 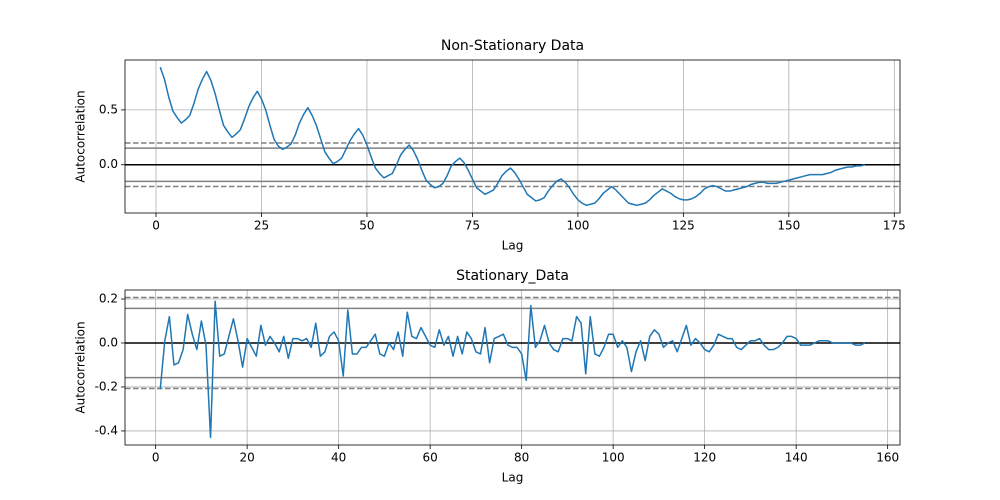 I want to click on x-tick-label: 60, so click(x=430, y=458).